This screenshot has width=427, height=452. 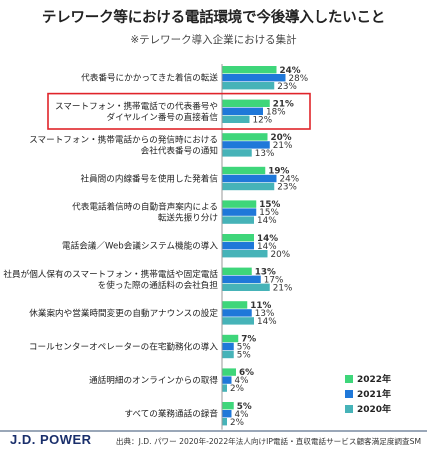 I want to click on legend-label: 2020年, so click(x=374, y=409).